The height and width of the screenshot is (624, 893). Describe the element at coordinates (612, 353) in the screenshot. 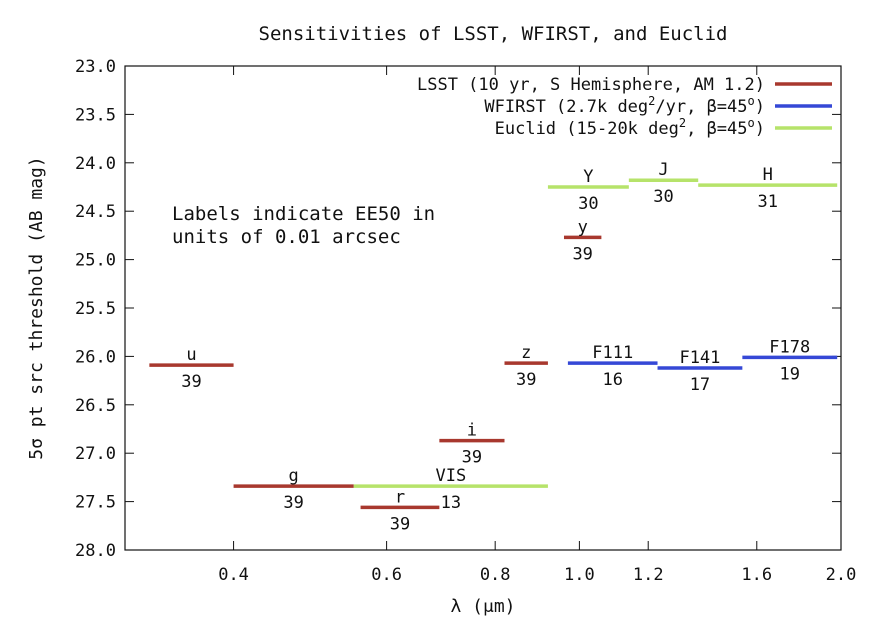

I see `band-label: F111` at that location.